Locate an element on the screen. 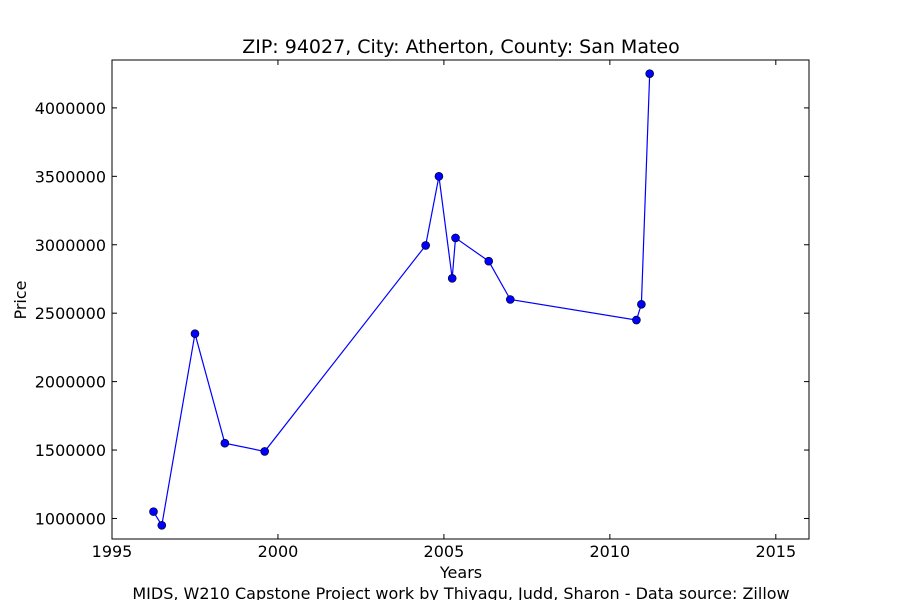 Image resolution: width=900 pixels, height=600 pixels. y-tick-label: 1500000 is located at coordinates (70, 450).